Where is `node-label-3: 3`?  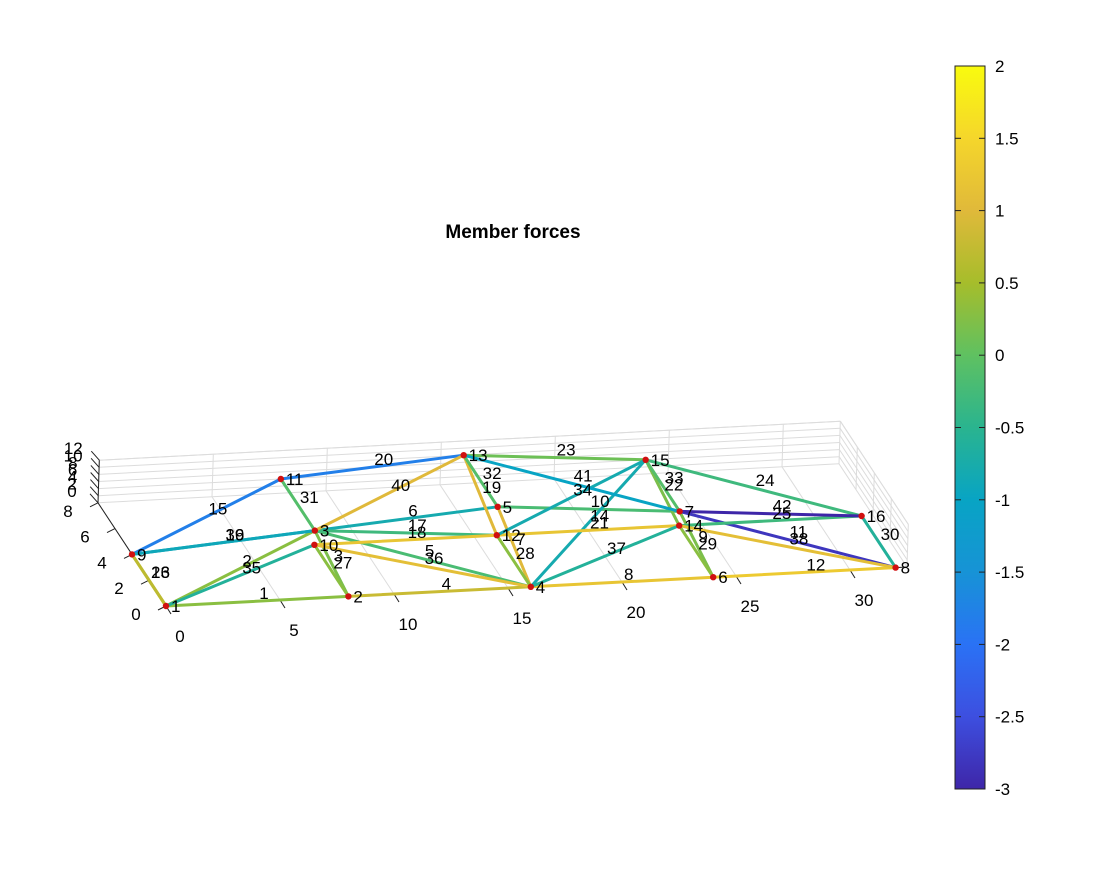 node-label-3: 3 is located at coordinates (324, 531).